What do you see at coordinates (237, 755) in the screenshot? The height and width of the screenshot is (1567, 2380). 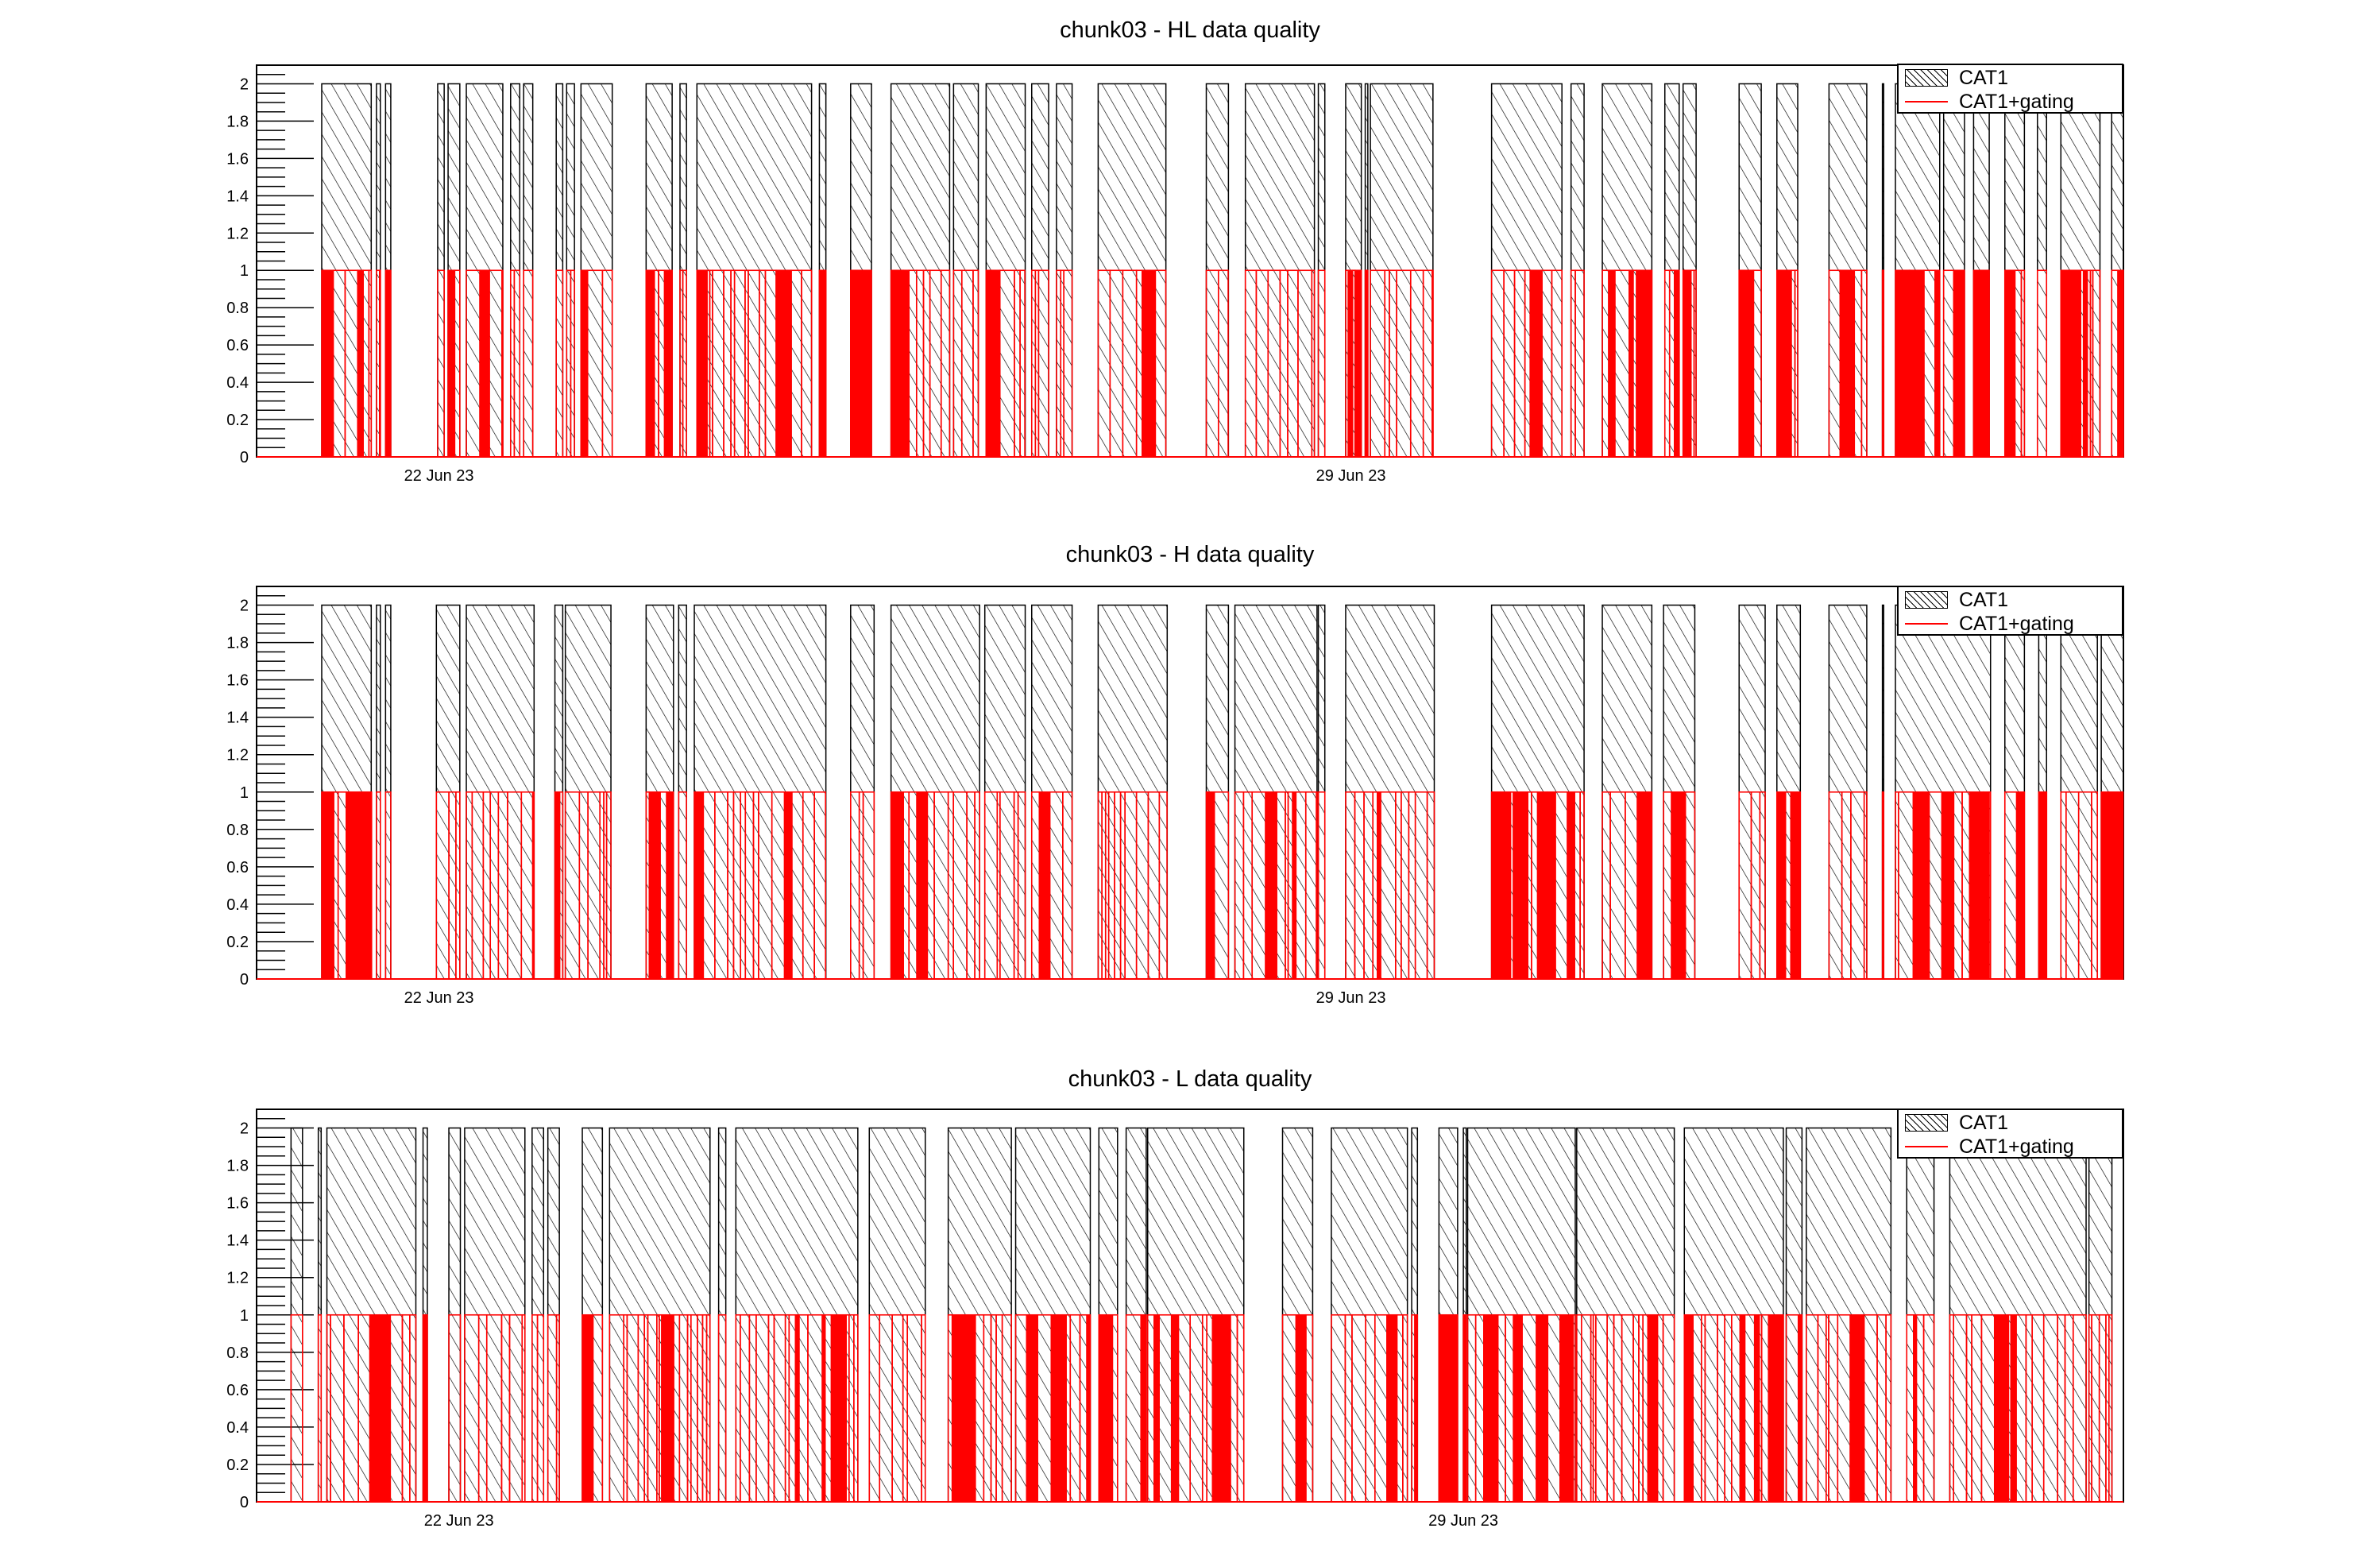 I see `y-tick-label: 1.2` at bounding box center [237, 755].